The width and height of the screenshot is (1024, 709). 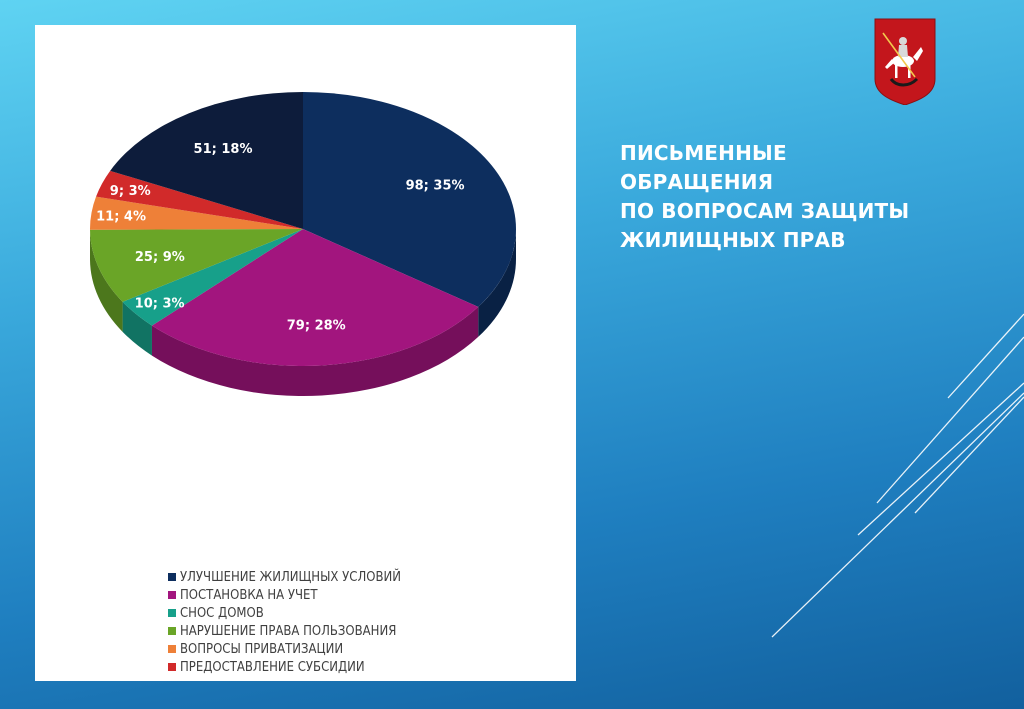 What do you see at coordinates (130, 191) in the screenshot?
I see `pie-label-5: 9; 3%` at bounding box center [130, 191].